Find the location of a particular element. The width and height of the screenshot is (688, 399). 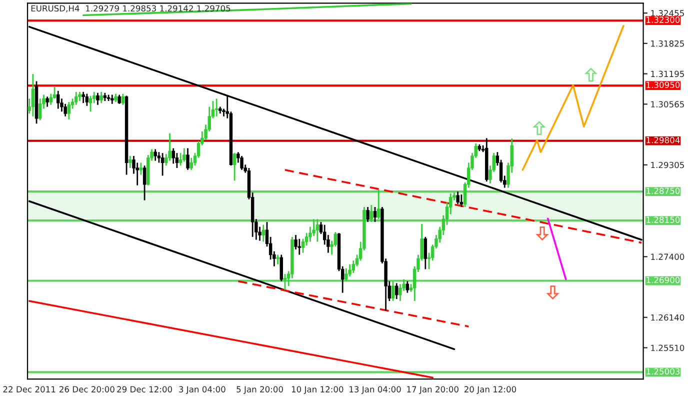

ref-line-label: 1.26900 is located at coordinates (663, 280).